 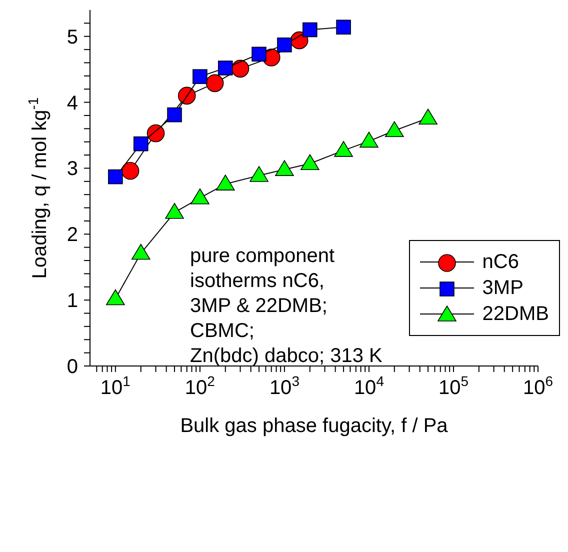 What do you see at coordinates (369, 386) in the screenshot?
I see `x-tick-label: 10$^{4}$` at bounding box center [369, 386].